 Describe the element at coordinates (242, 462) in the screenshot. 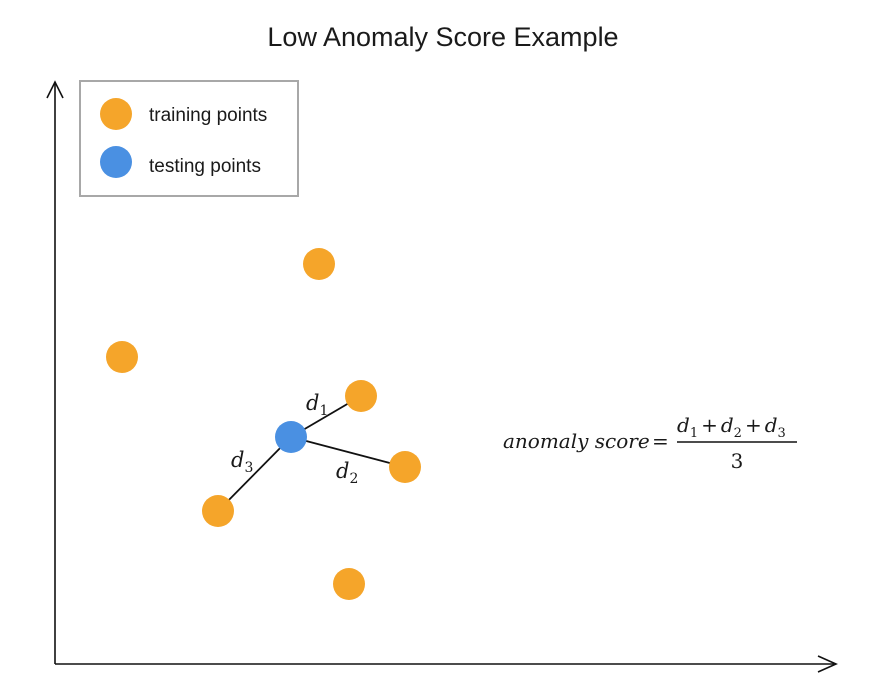

I see `distance-label-d3: d3` at that location.